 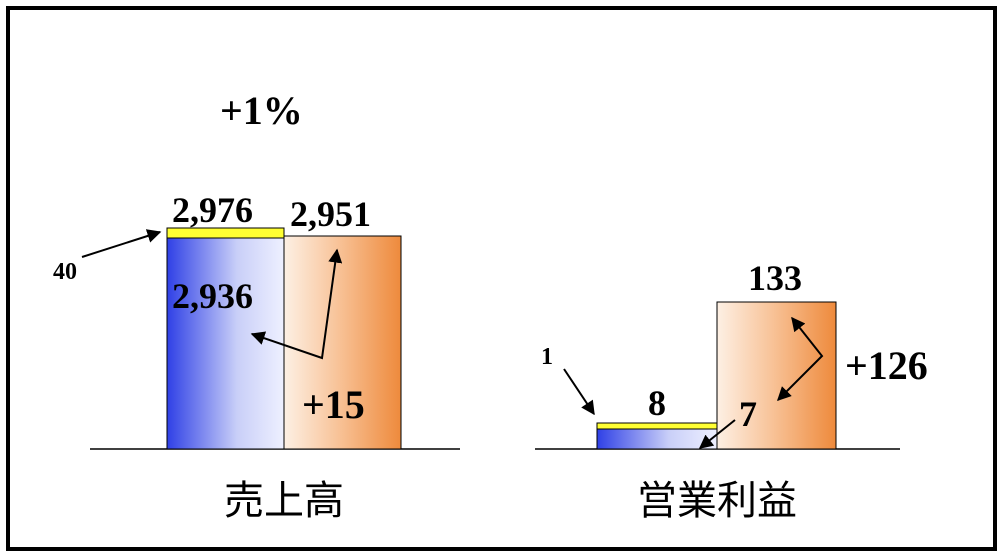 What do you see at coordinates (225, 343) in the screenshot?
I see `bar-sales-prev` at bounding box center [225, 343].